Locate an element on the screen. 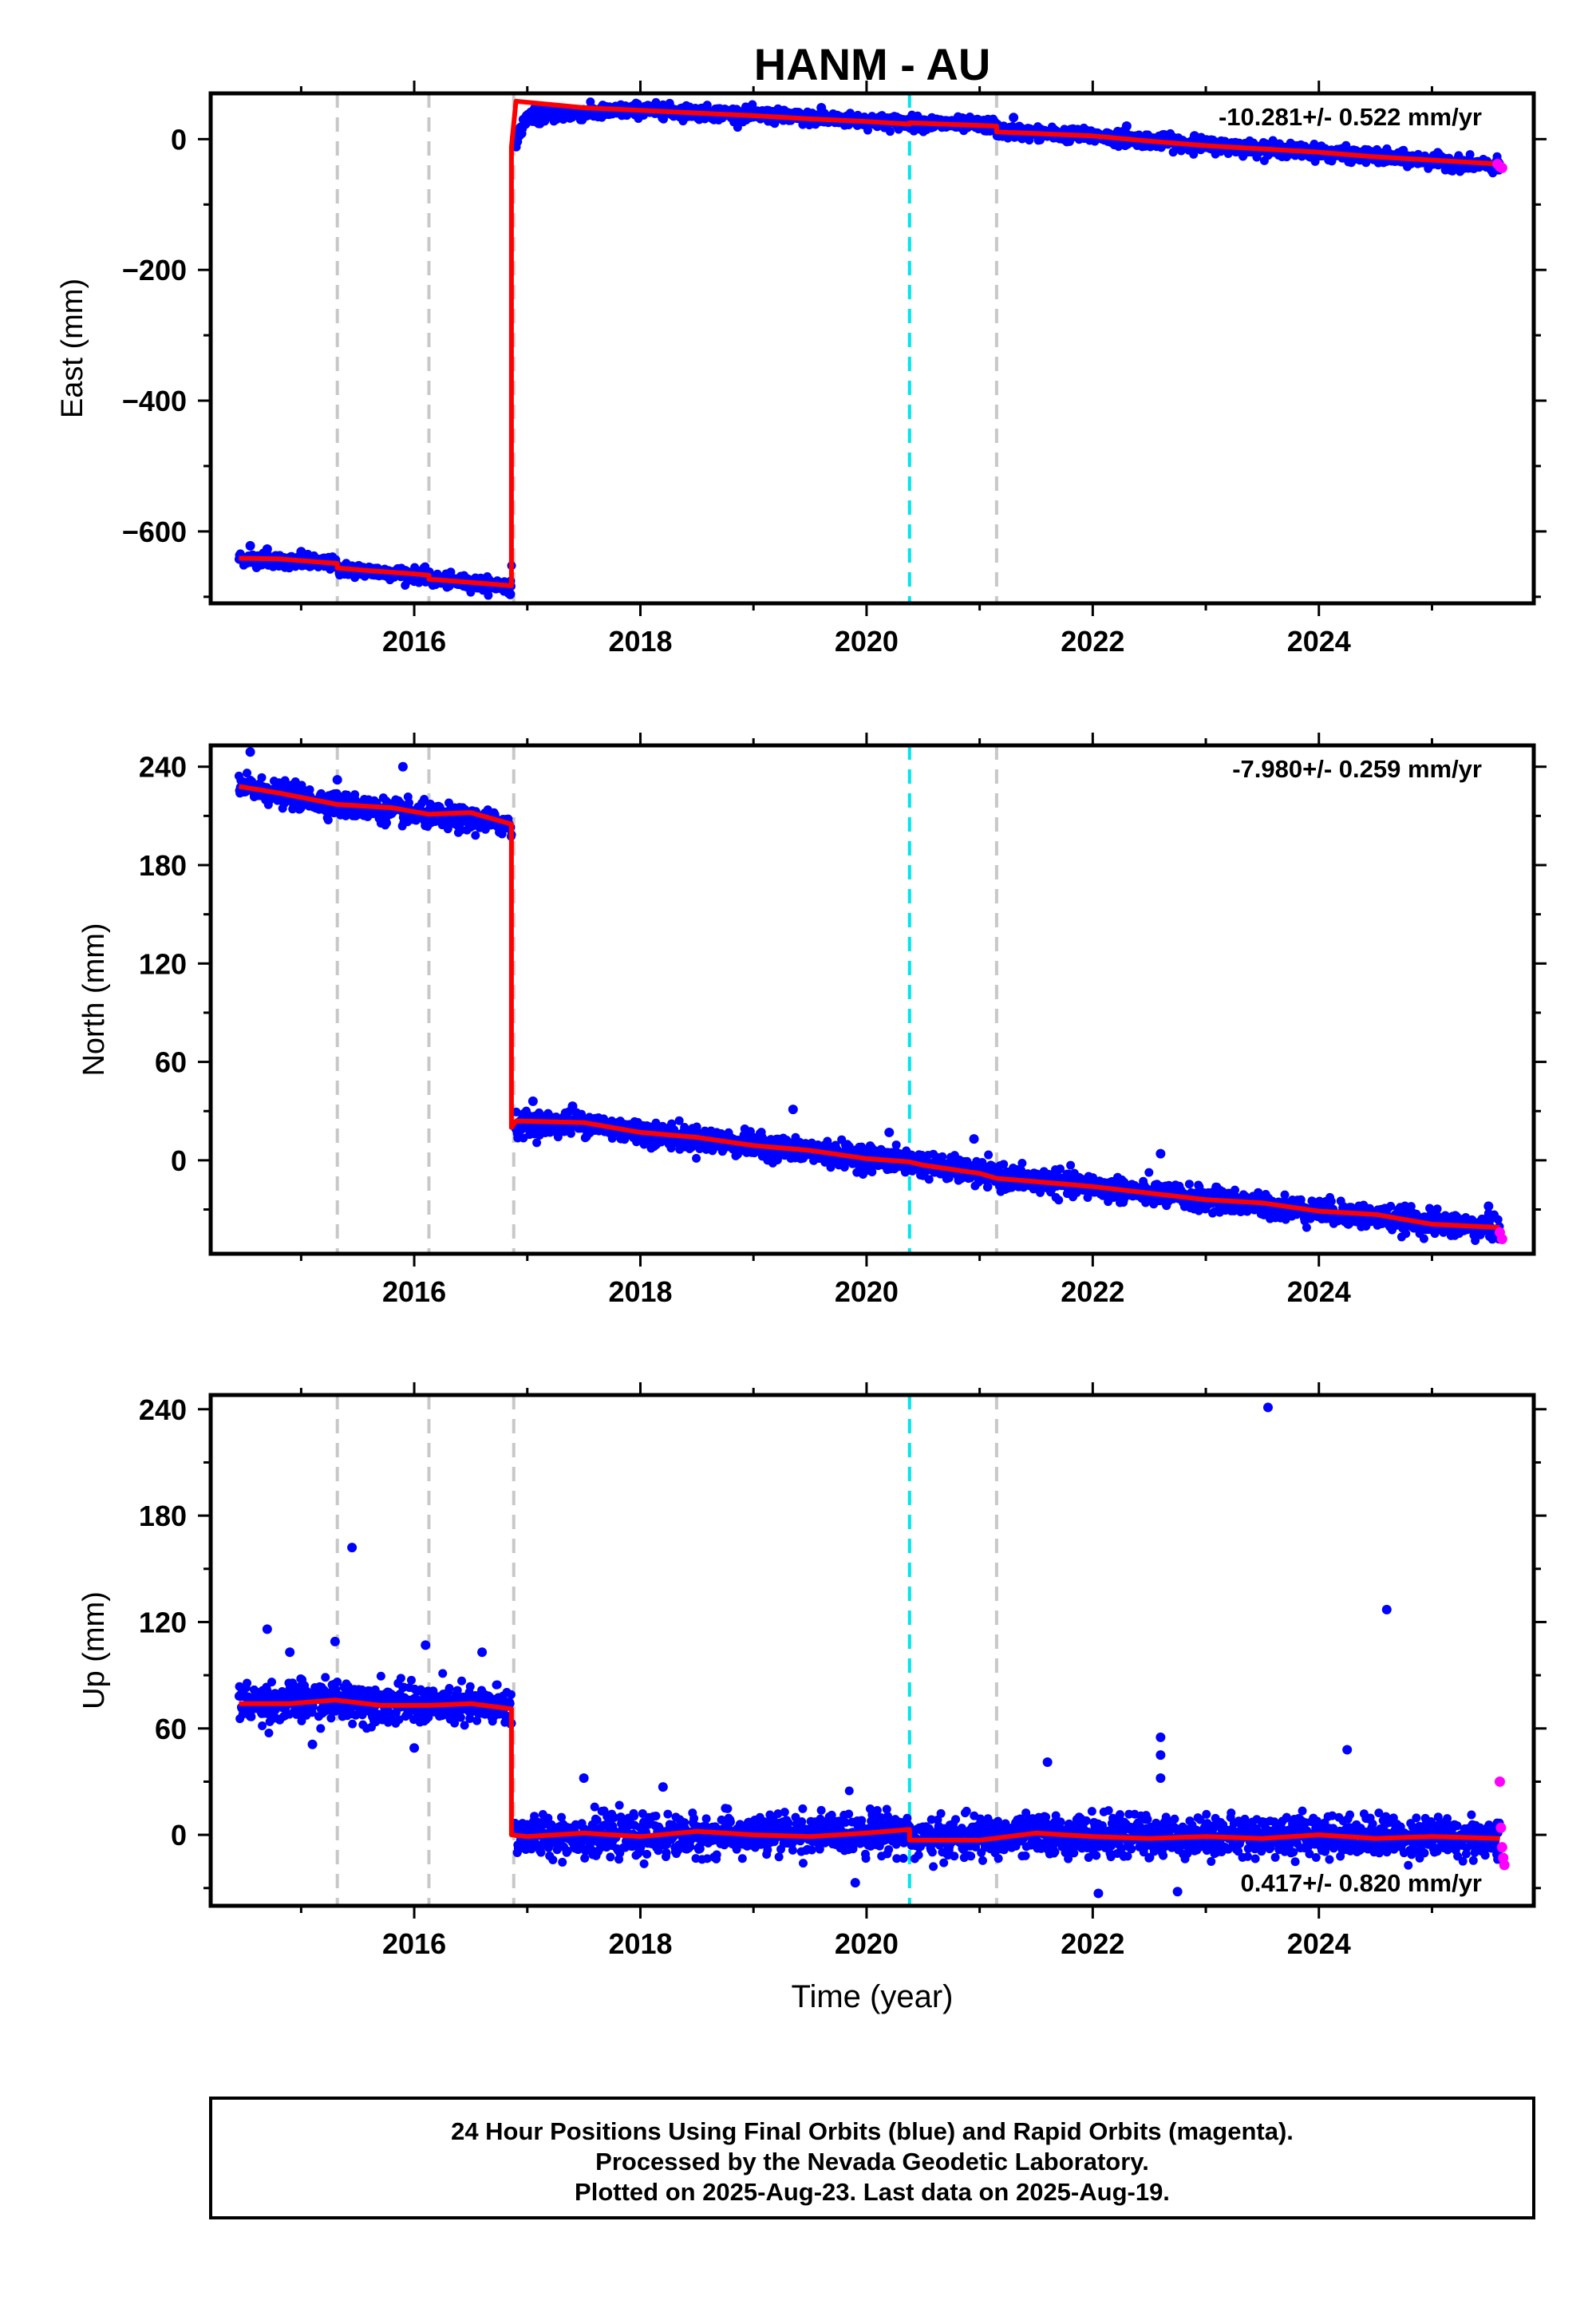  rate-annotation: -10.281+/- 0.522 mm/yr is located at coordinates (1350, 117).